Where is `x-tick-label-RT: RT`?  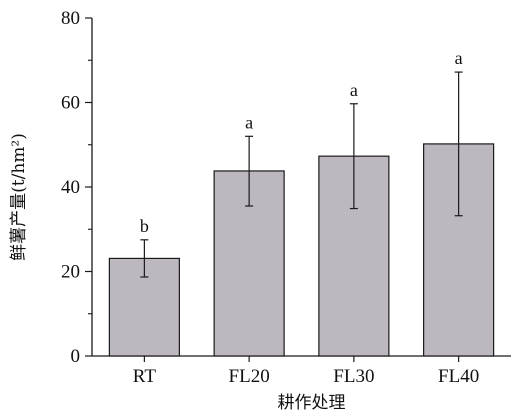
x-tick-label-RT: RT is located at coordinates (145, 376).